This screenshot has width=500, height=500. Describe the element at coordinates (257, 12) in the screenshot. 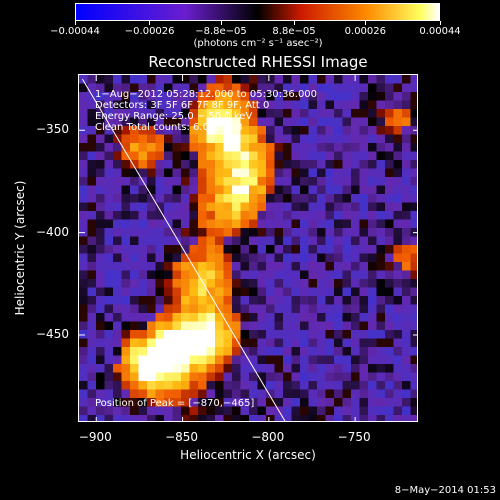

I see `colorbar` at that location.